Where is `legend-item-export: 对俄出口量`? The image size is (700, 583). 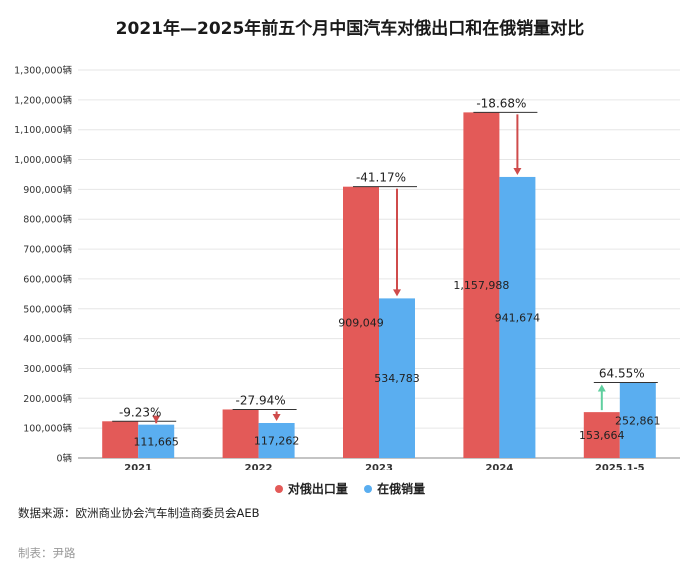
legend-item-export: 对俄出口量 is located at coordinates (311, 488).